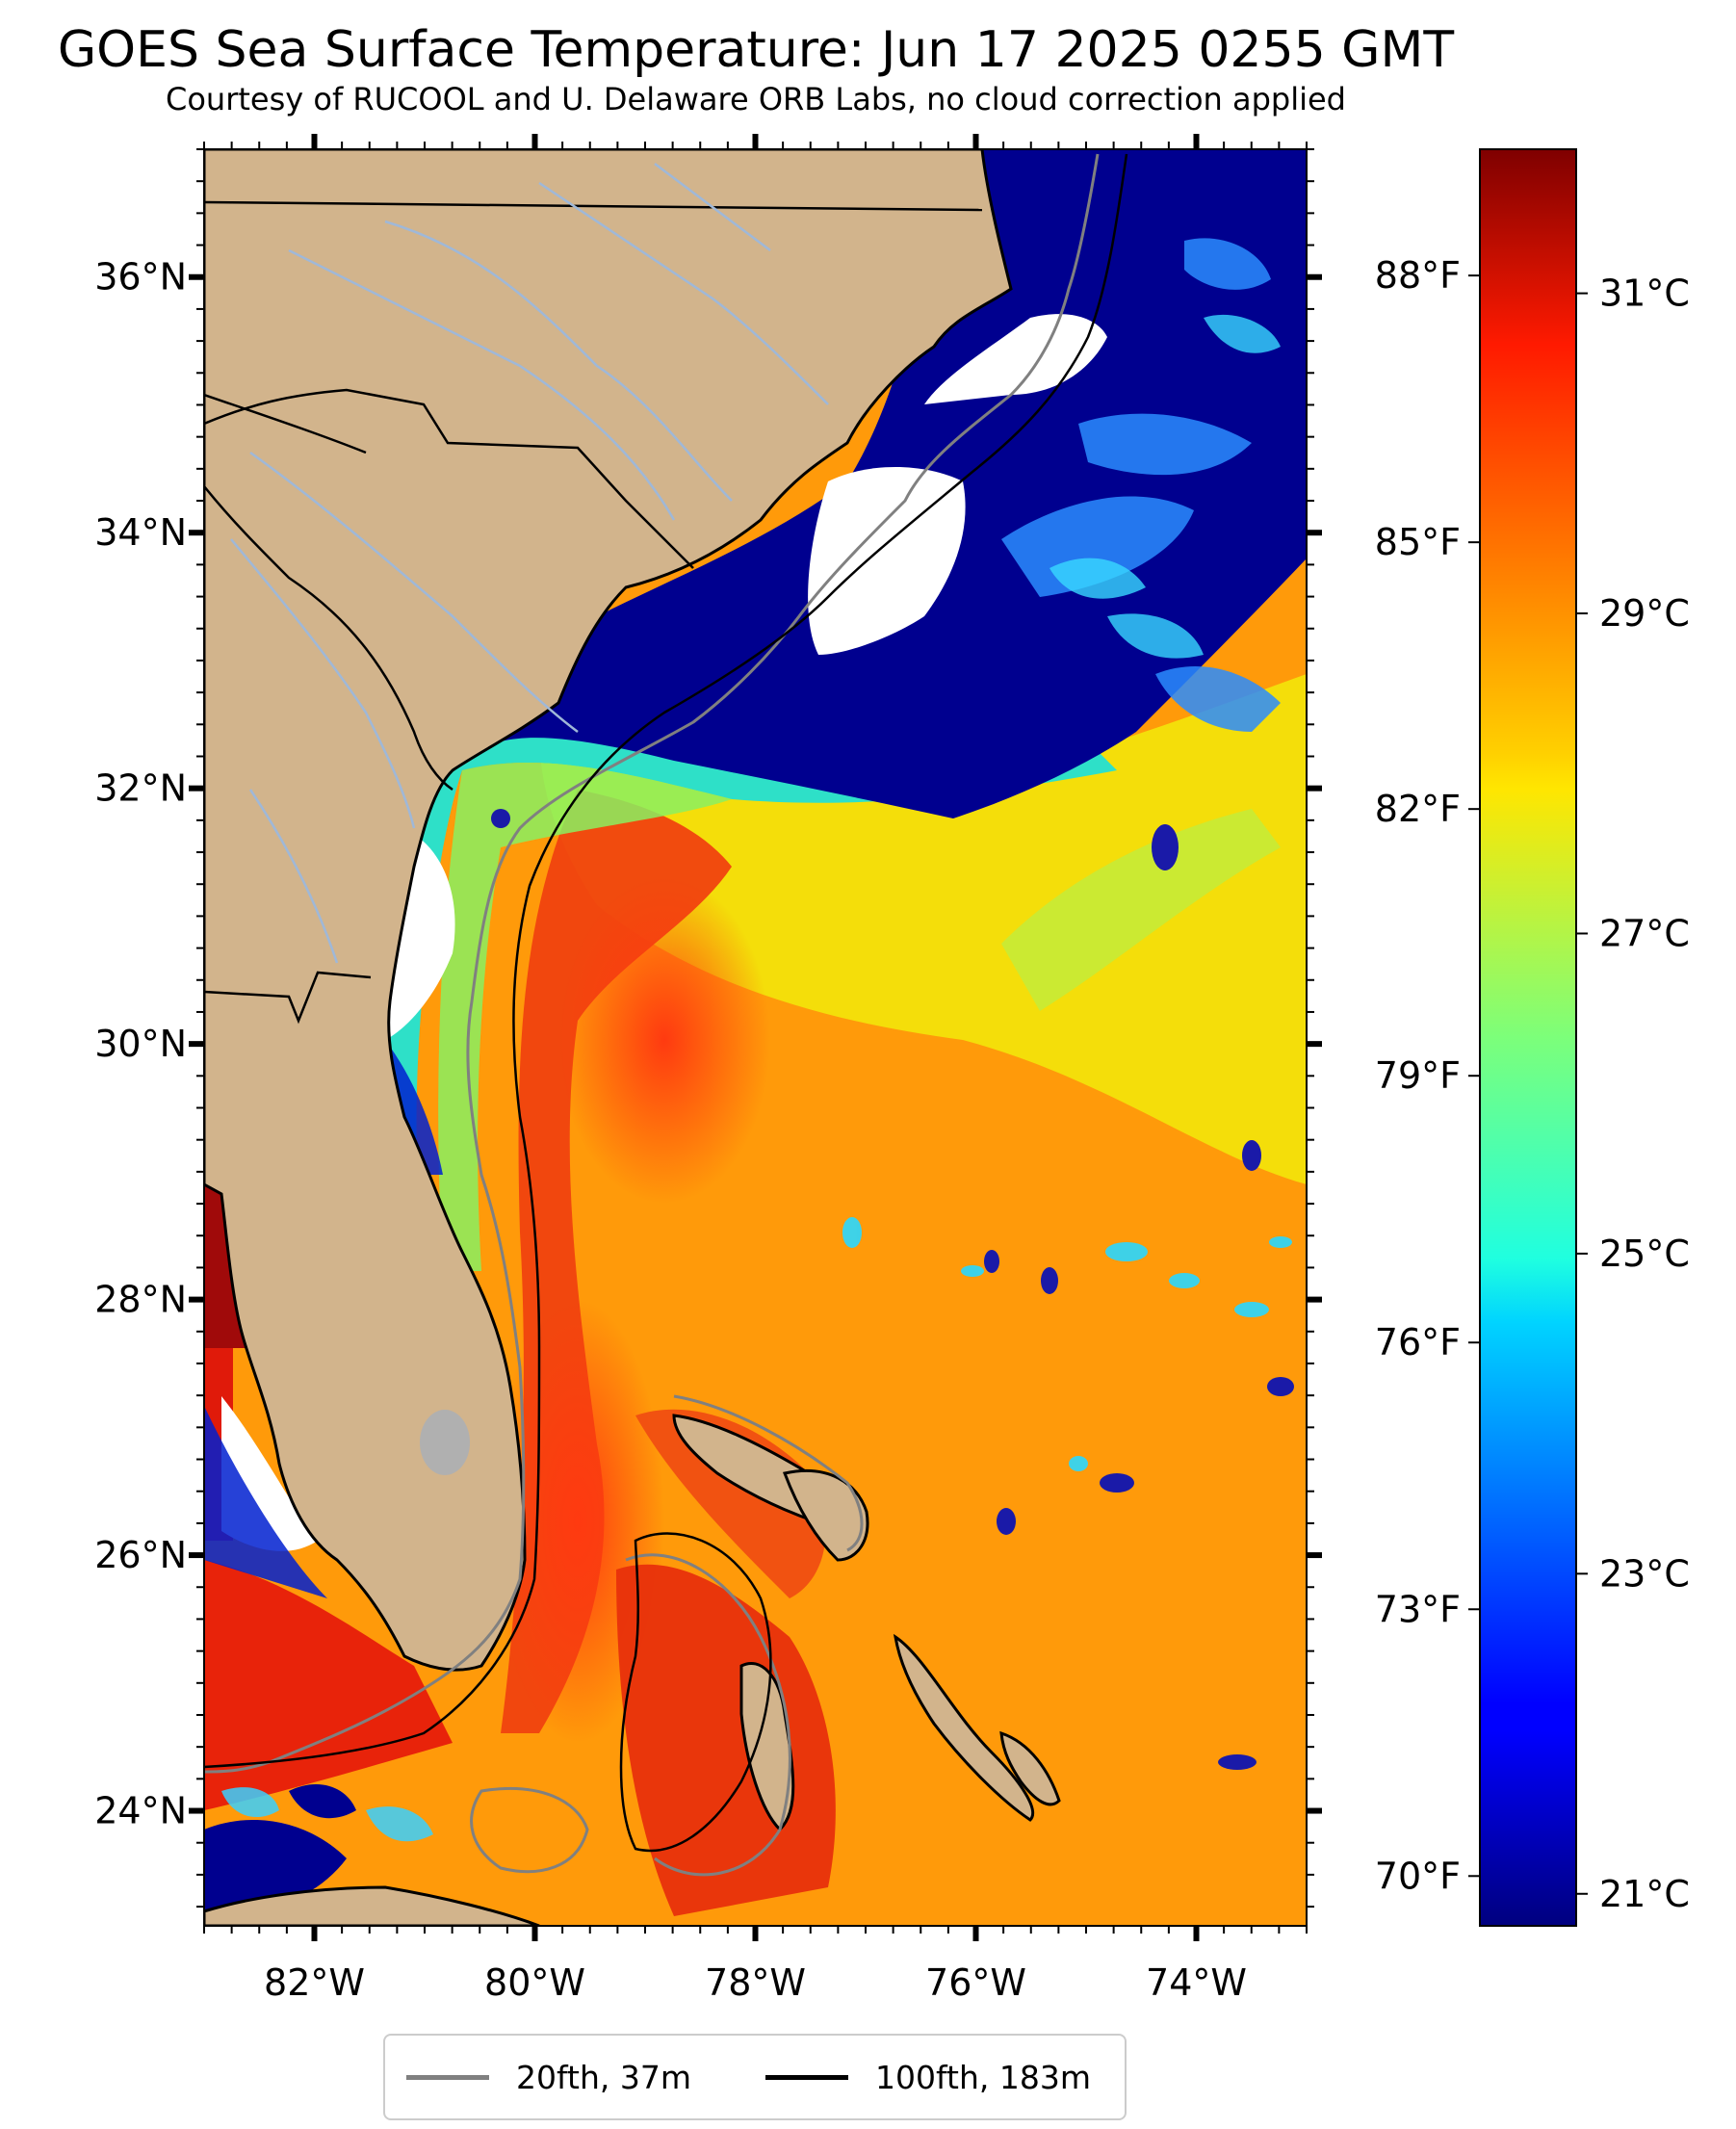 This screenshot has width=1736, height=2129. Describe the element at coordinates (534, 1982) in the screenshot. I see `lon-tick-label: 80°W` at that location.